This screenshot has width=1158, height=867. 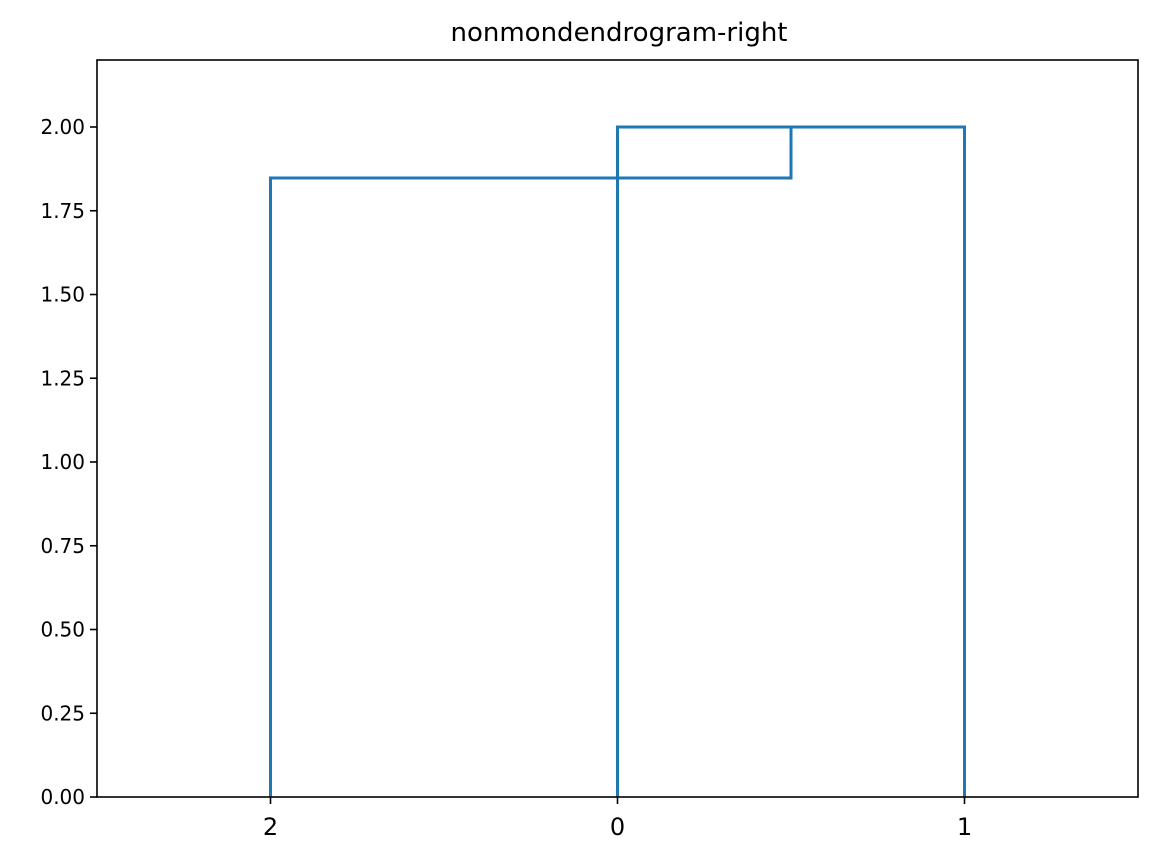 I want to click on x-axis: 2 0 1, so click(x=617, y=819).